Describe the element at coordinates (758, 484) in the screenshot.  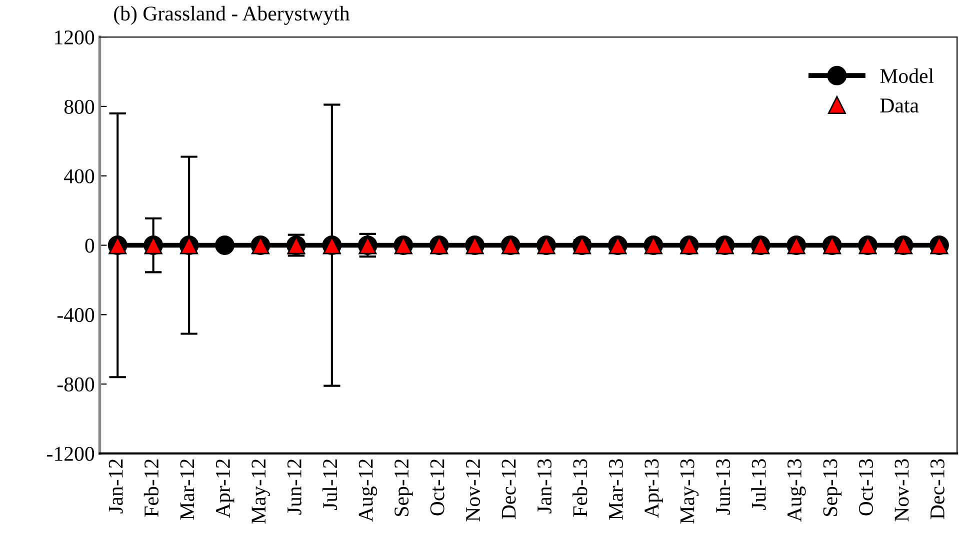
I see `x-tick-label: Jul-13` at that location.